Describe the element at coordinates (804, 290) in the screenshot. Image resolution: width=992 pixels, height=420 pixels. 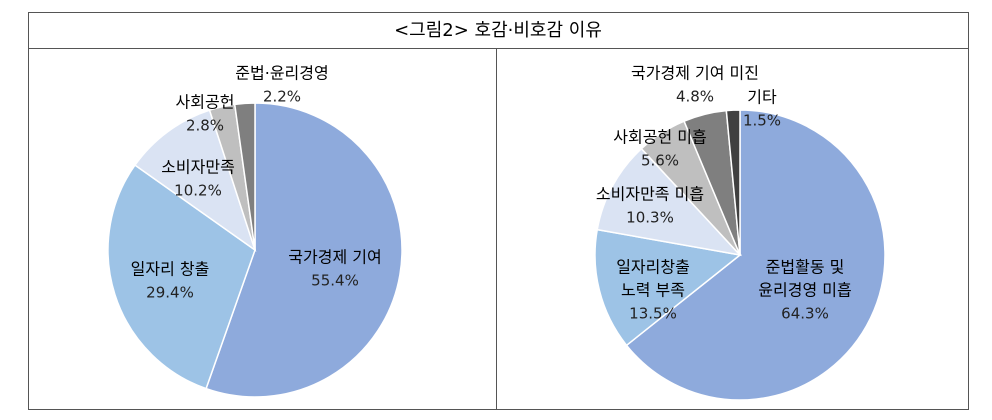
I see `slice-label: 윤리경영 미흡` at that location.